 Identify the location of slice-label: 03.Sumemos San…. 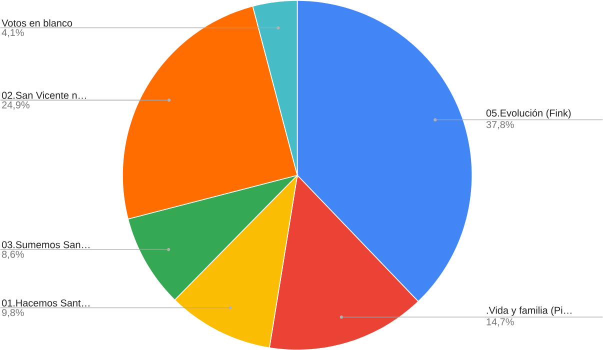
(46, 244).